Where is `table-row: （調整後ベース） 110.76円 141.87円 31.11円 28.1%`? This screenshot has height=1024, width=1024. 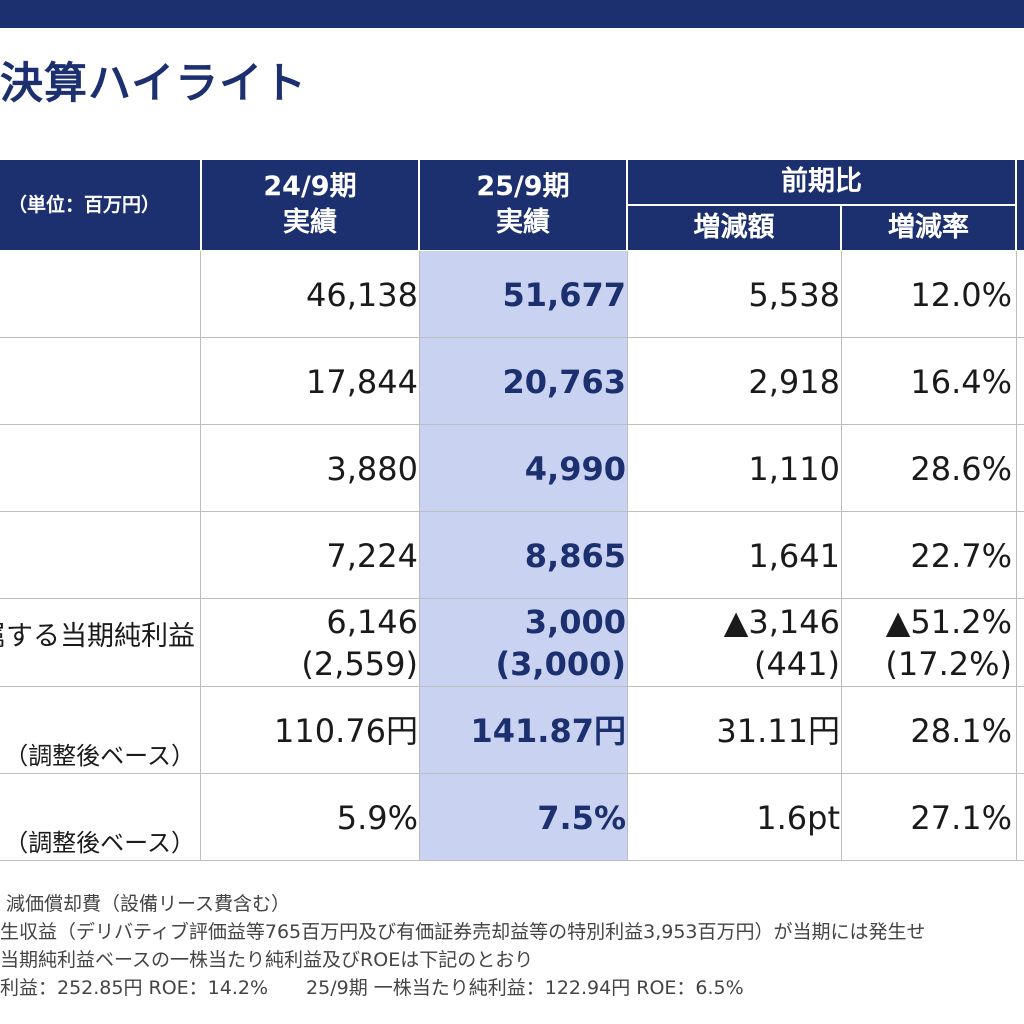
table-row: （調整後ベース） 110.76円 141.87円 31.11円 28.1% is located at coordinates (512, 731).